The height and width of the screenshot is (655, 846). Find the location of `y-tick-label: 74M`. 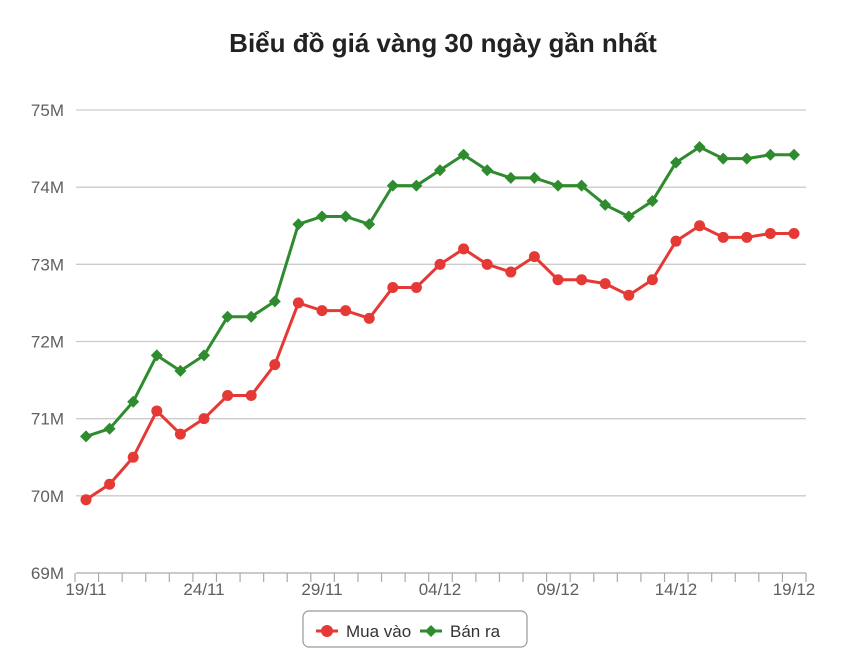

y-tick-label: 74M is located at coordinates (47, 187).